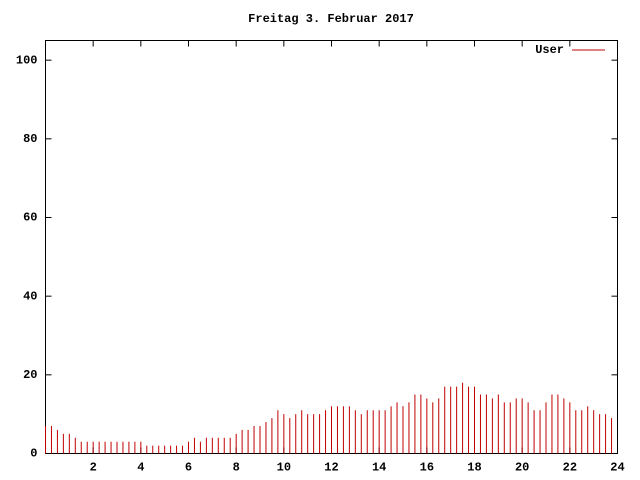  Describe the element at coordinates (30, 296) in the screenshot. I see `y-tick-label: 40` at that location.